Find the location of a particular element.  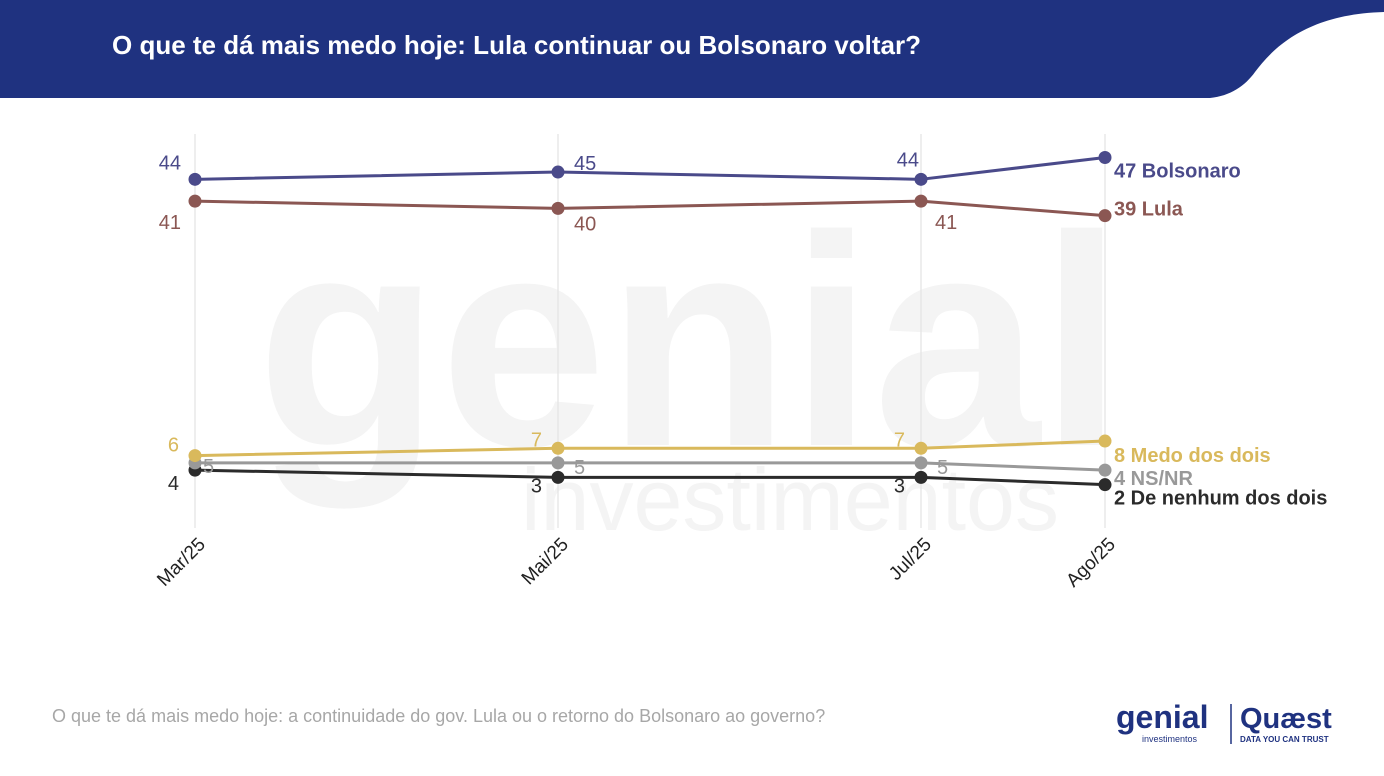

end-label: 8 Medo dos dois is located at coordinates (1192, 456).